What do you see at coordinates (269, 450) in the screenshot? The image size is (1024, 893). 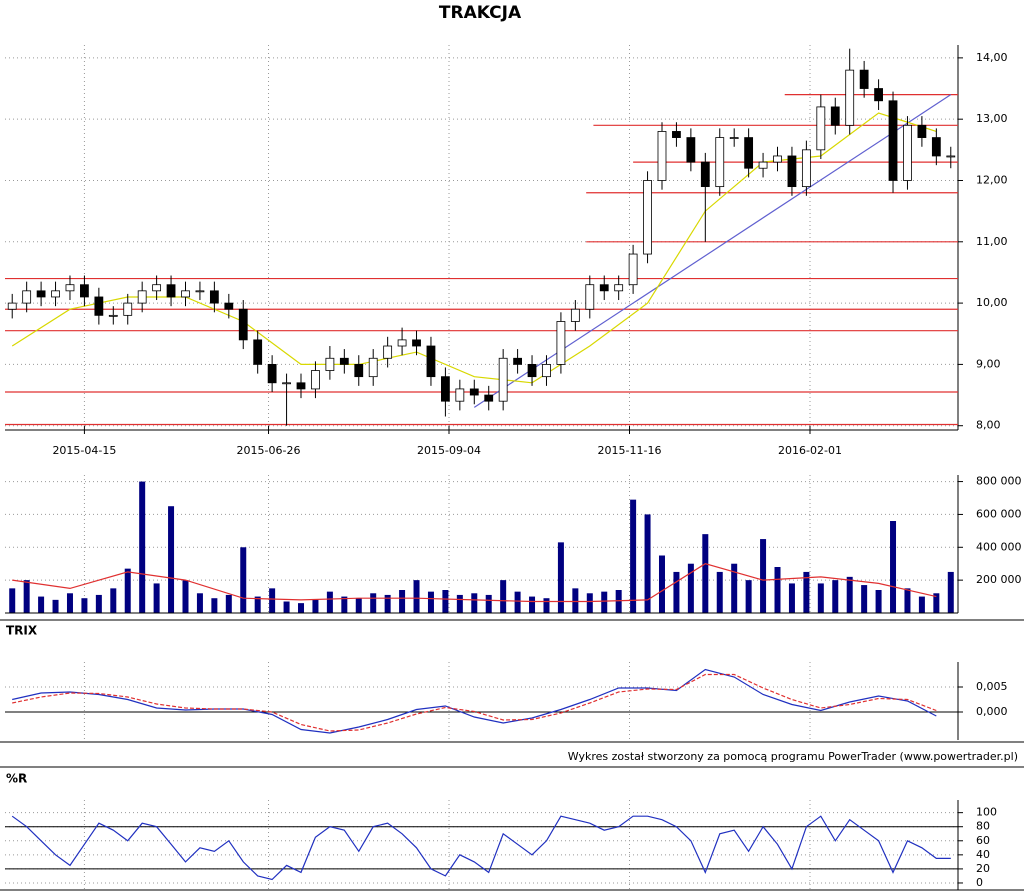 I see `x-tick-label: 2015-06-26` at bounding box center [269, 450].